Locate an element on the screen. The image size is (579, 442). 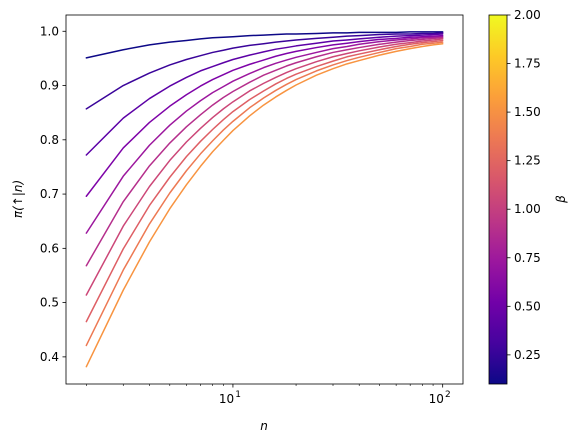
colorbar-tick-label: 0.25 is located at coordinates (527, 355).